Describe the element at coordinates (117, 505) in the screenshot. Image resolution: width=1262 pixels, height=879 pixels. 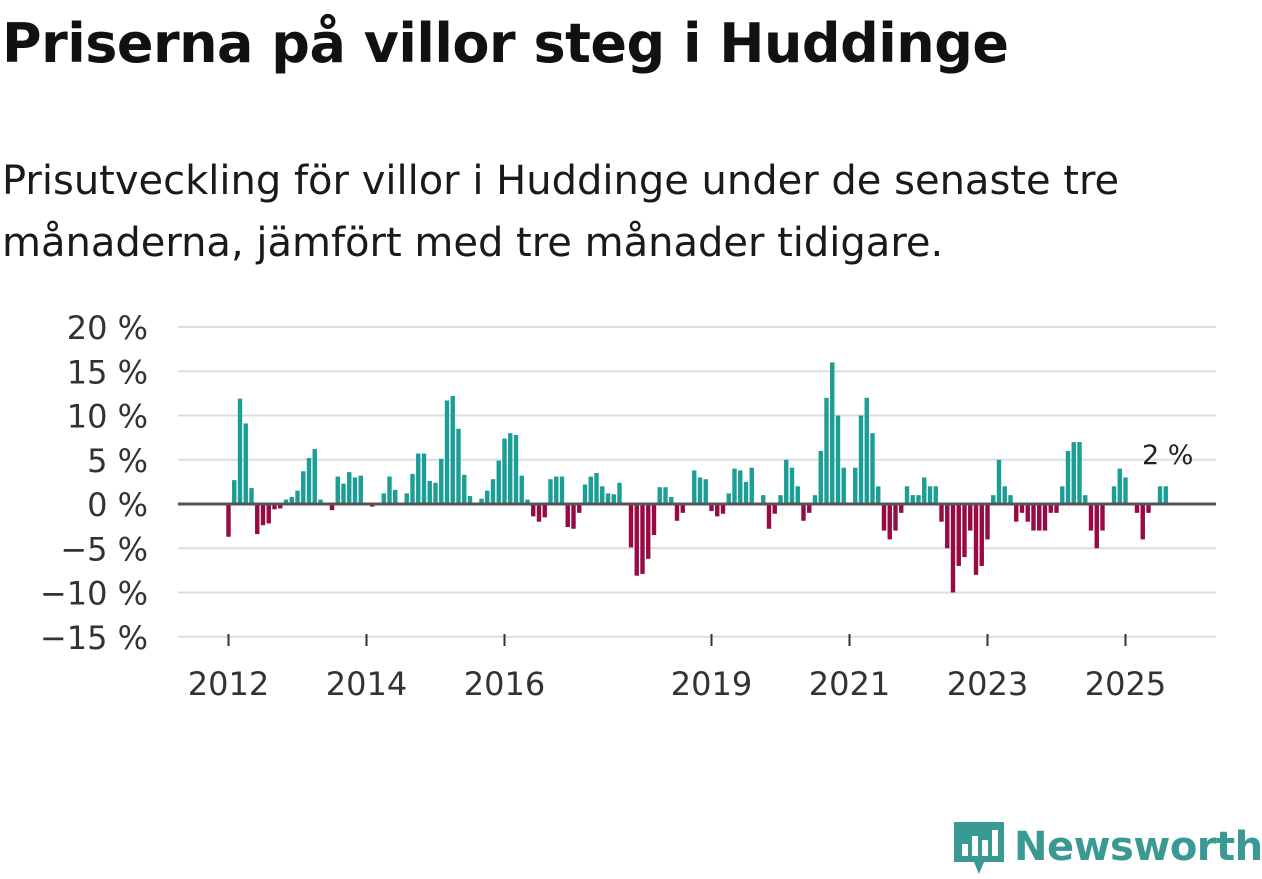
I see `y-tick-label: 0 %` at that location.